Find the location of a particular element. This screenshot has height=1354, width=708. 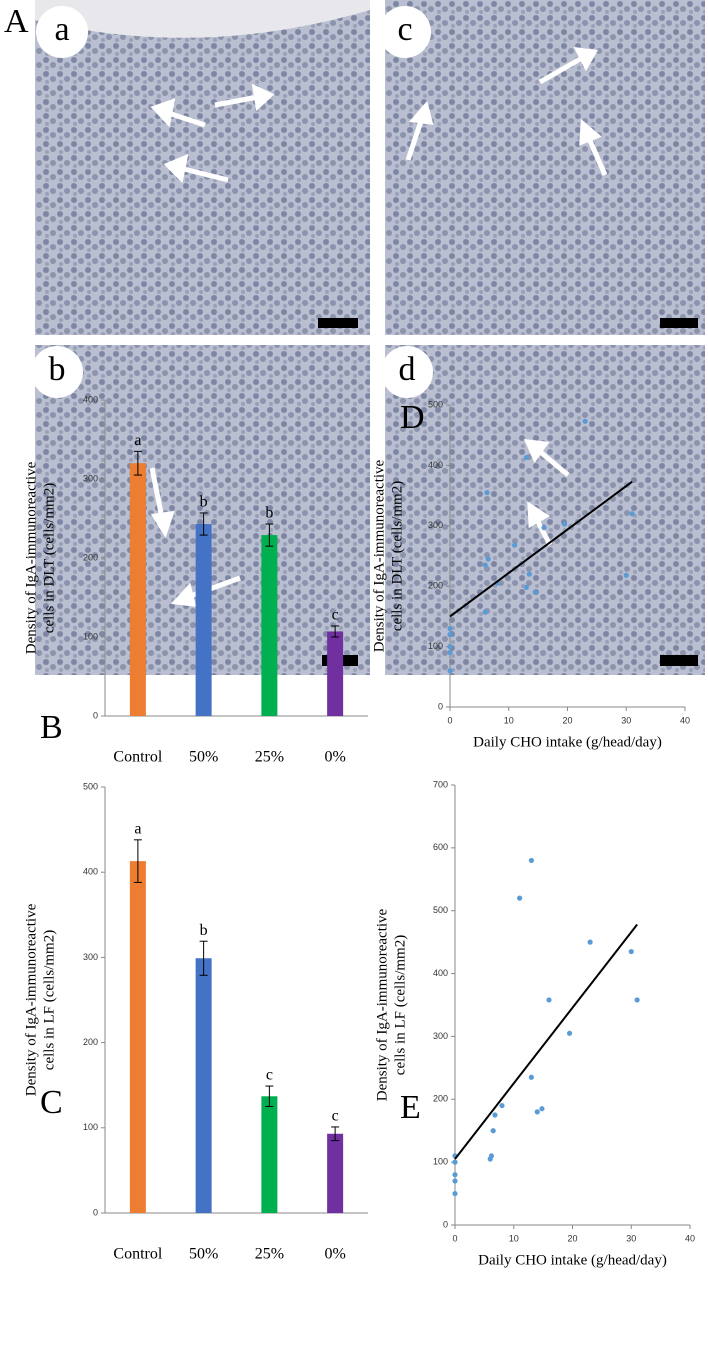

y-tick-label: 700 is located at coordinates (440, 784).